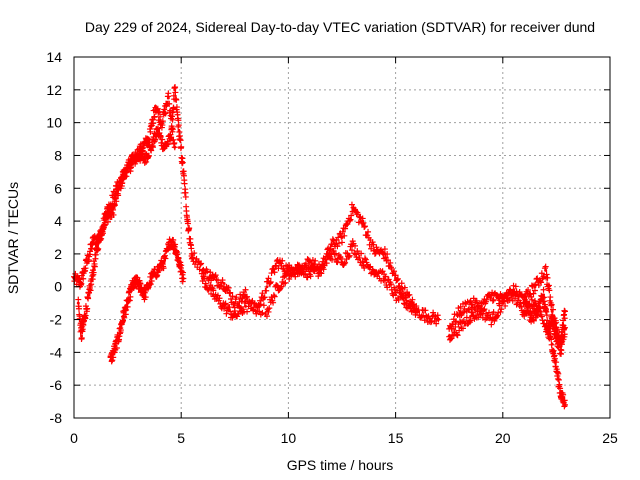 The height and width of the screenshot is (480, 640). Describe the element at coordinates (56, 352) in the screenshot. I see `y-tick-label: -4` at that location.